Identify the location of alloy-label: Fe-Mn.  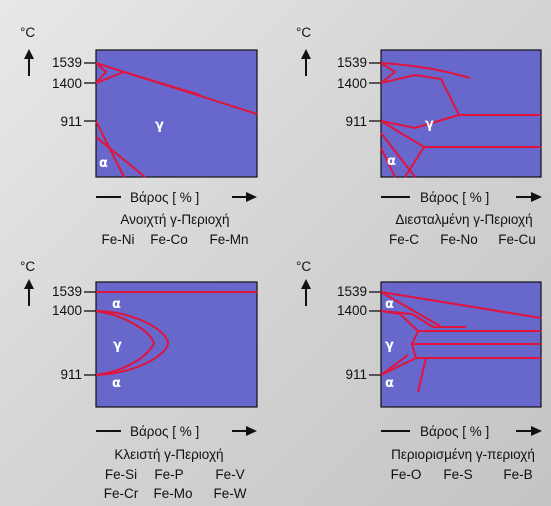
(228, 239).